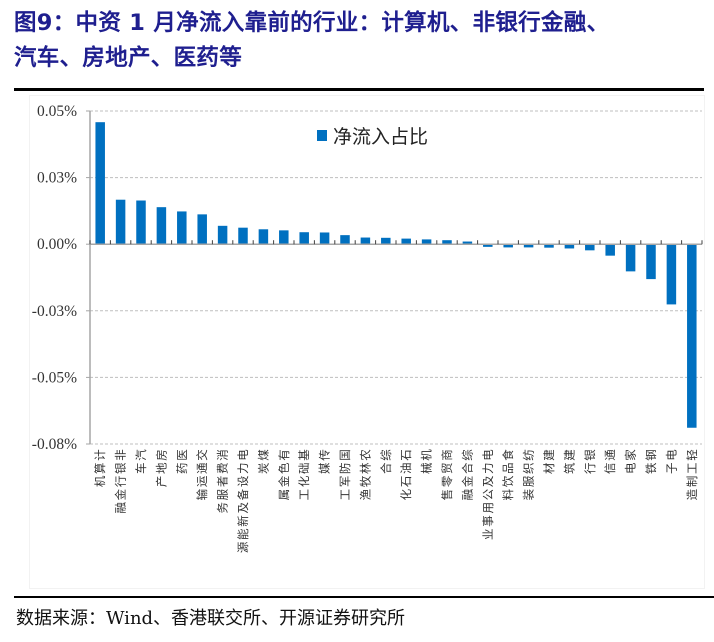 This screenshot has height=642, width=714. Describe the element at coordinates (671, 468) in the screenshot. I see `x-label-char: 子` at that location.